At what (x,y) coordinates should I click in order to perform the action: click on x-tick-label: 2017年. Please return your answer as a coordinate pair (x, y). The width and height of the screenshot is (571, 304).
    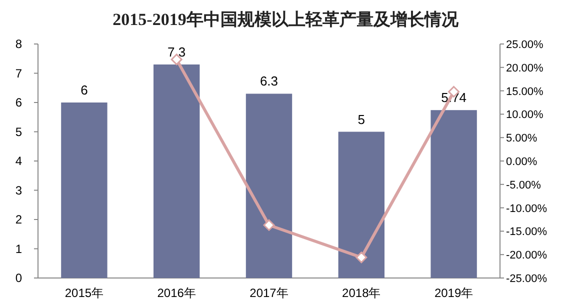
    Looking at the image, I should click on (269, 293).